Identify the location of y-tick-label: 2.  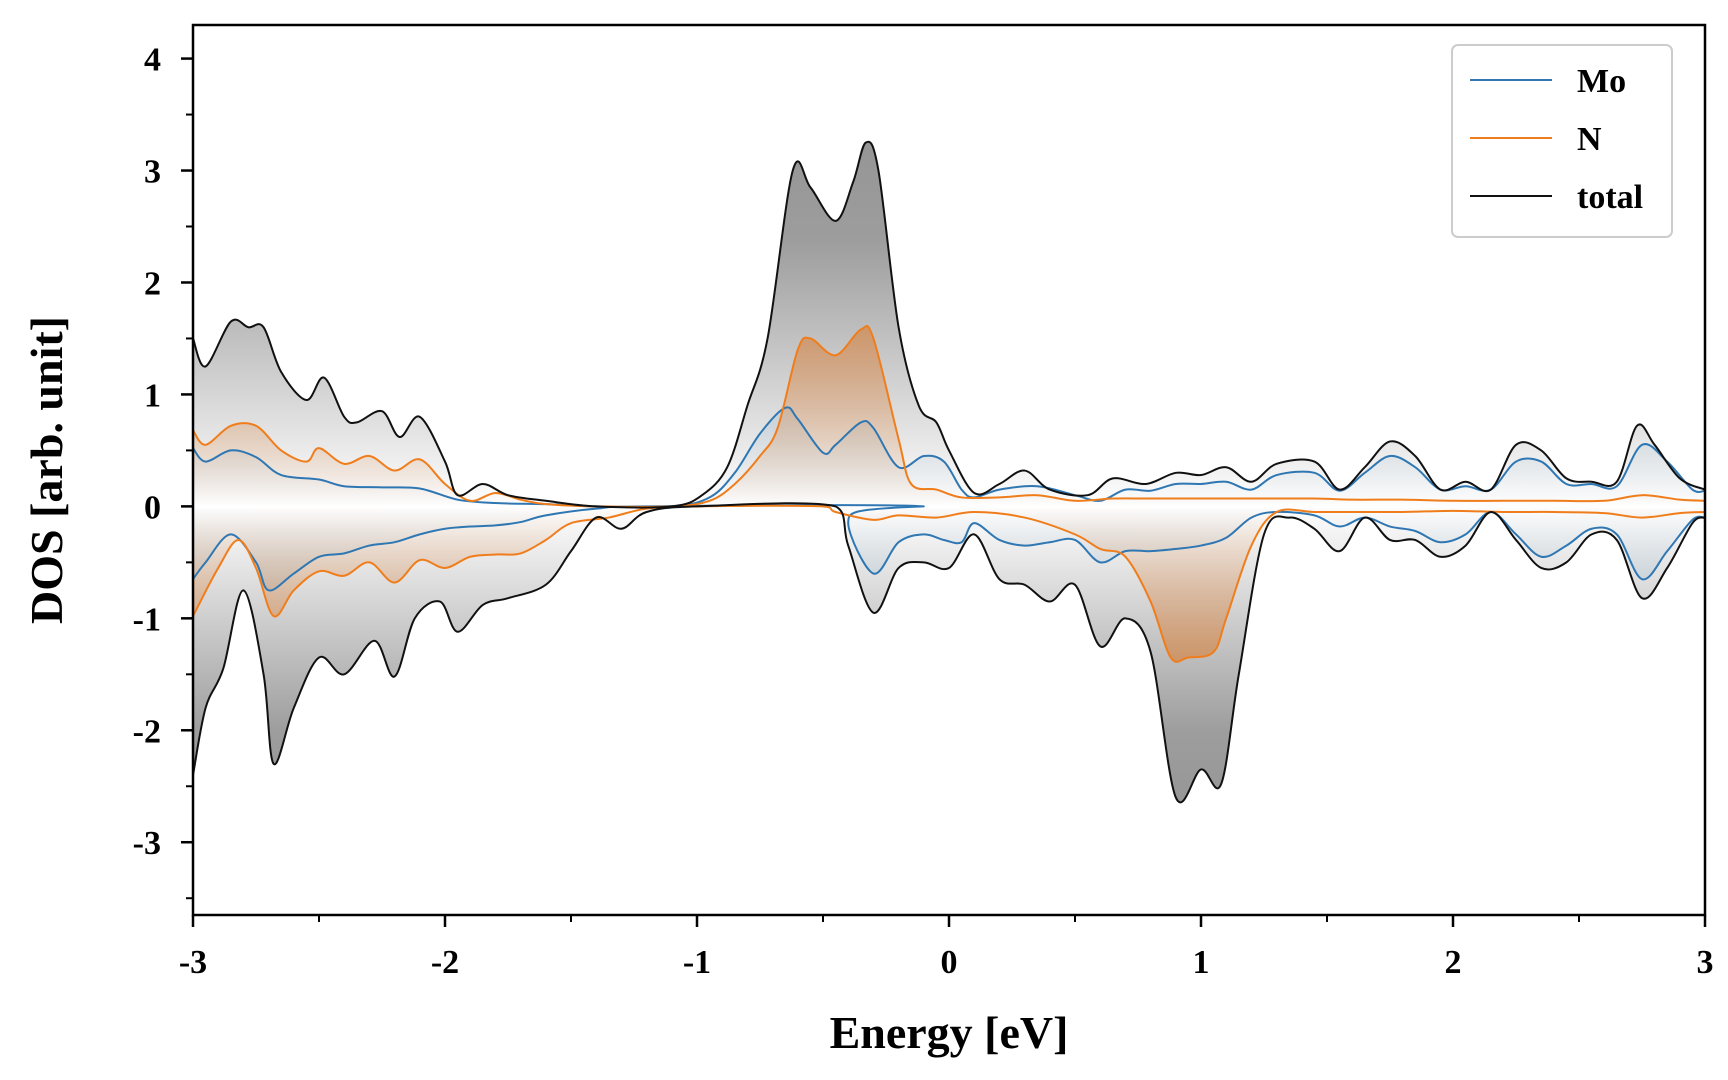
(152, 283).